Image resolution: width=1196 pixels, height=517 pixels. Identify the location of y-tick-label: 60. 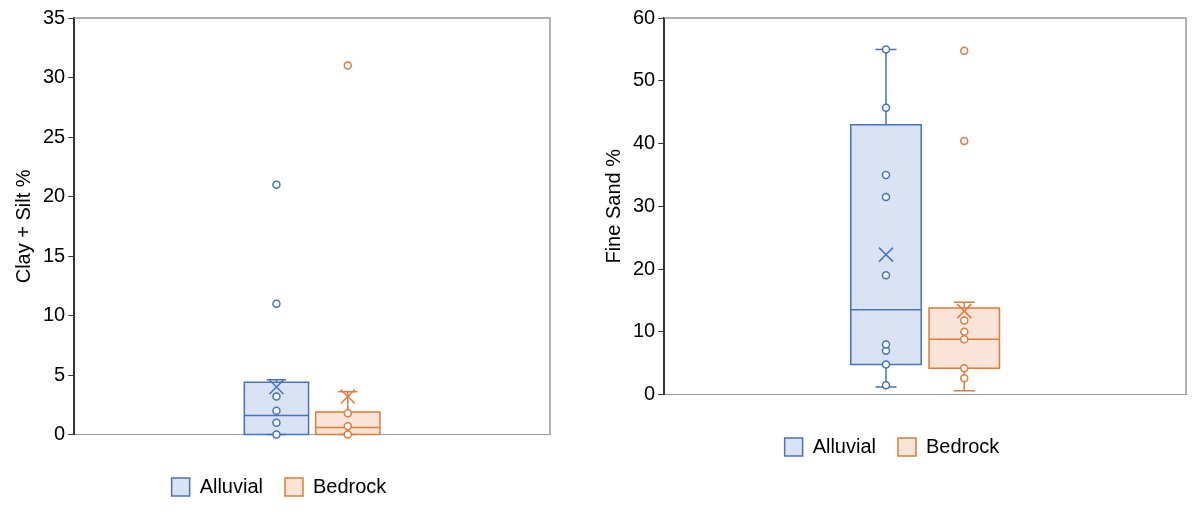
(644, 16).